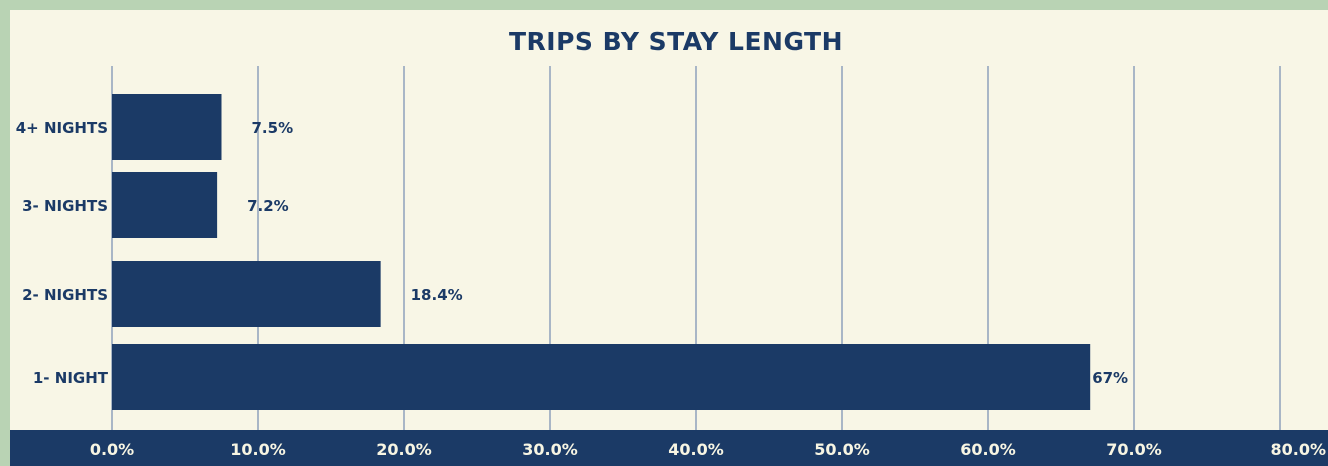  What do you see at coordinates (268, 206) in the screenshot?
I see `data-label: 7.2%` at bounding box center [268, 206].